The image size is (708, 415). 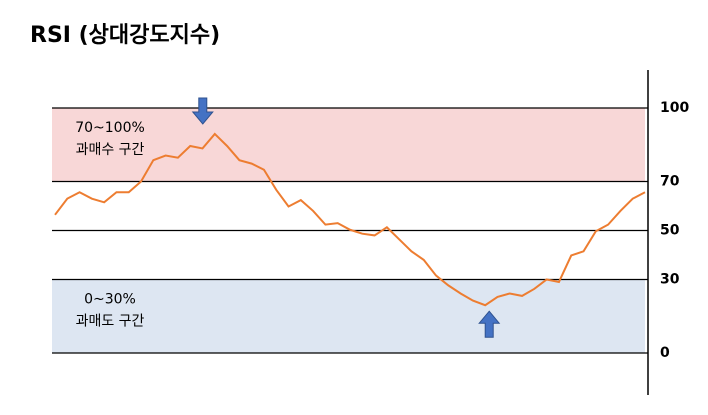 I want to click on y-tick-label: 0, so click(x=665, y=353).